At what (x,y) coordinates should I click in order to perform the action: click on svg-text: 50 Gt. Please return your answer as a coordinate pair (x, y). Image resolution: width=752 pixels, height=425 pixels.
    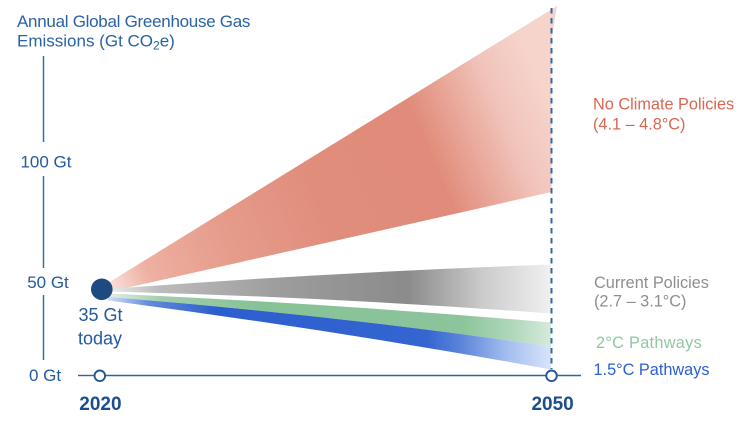
    Looking at the image, I should click on (48, 282).